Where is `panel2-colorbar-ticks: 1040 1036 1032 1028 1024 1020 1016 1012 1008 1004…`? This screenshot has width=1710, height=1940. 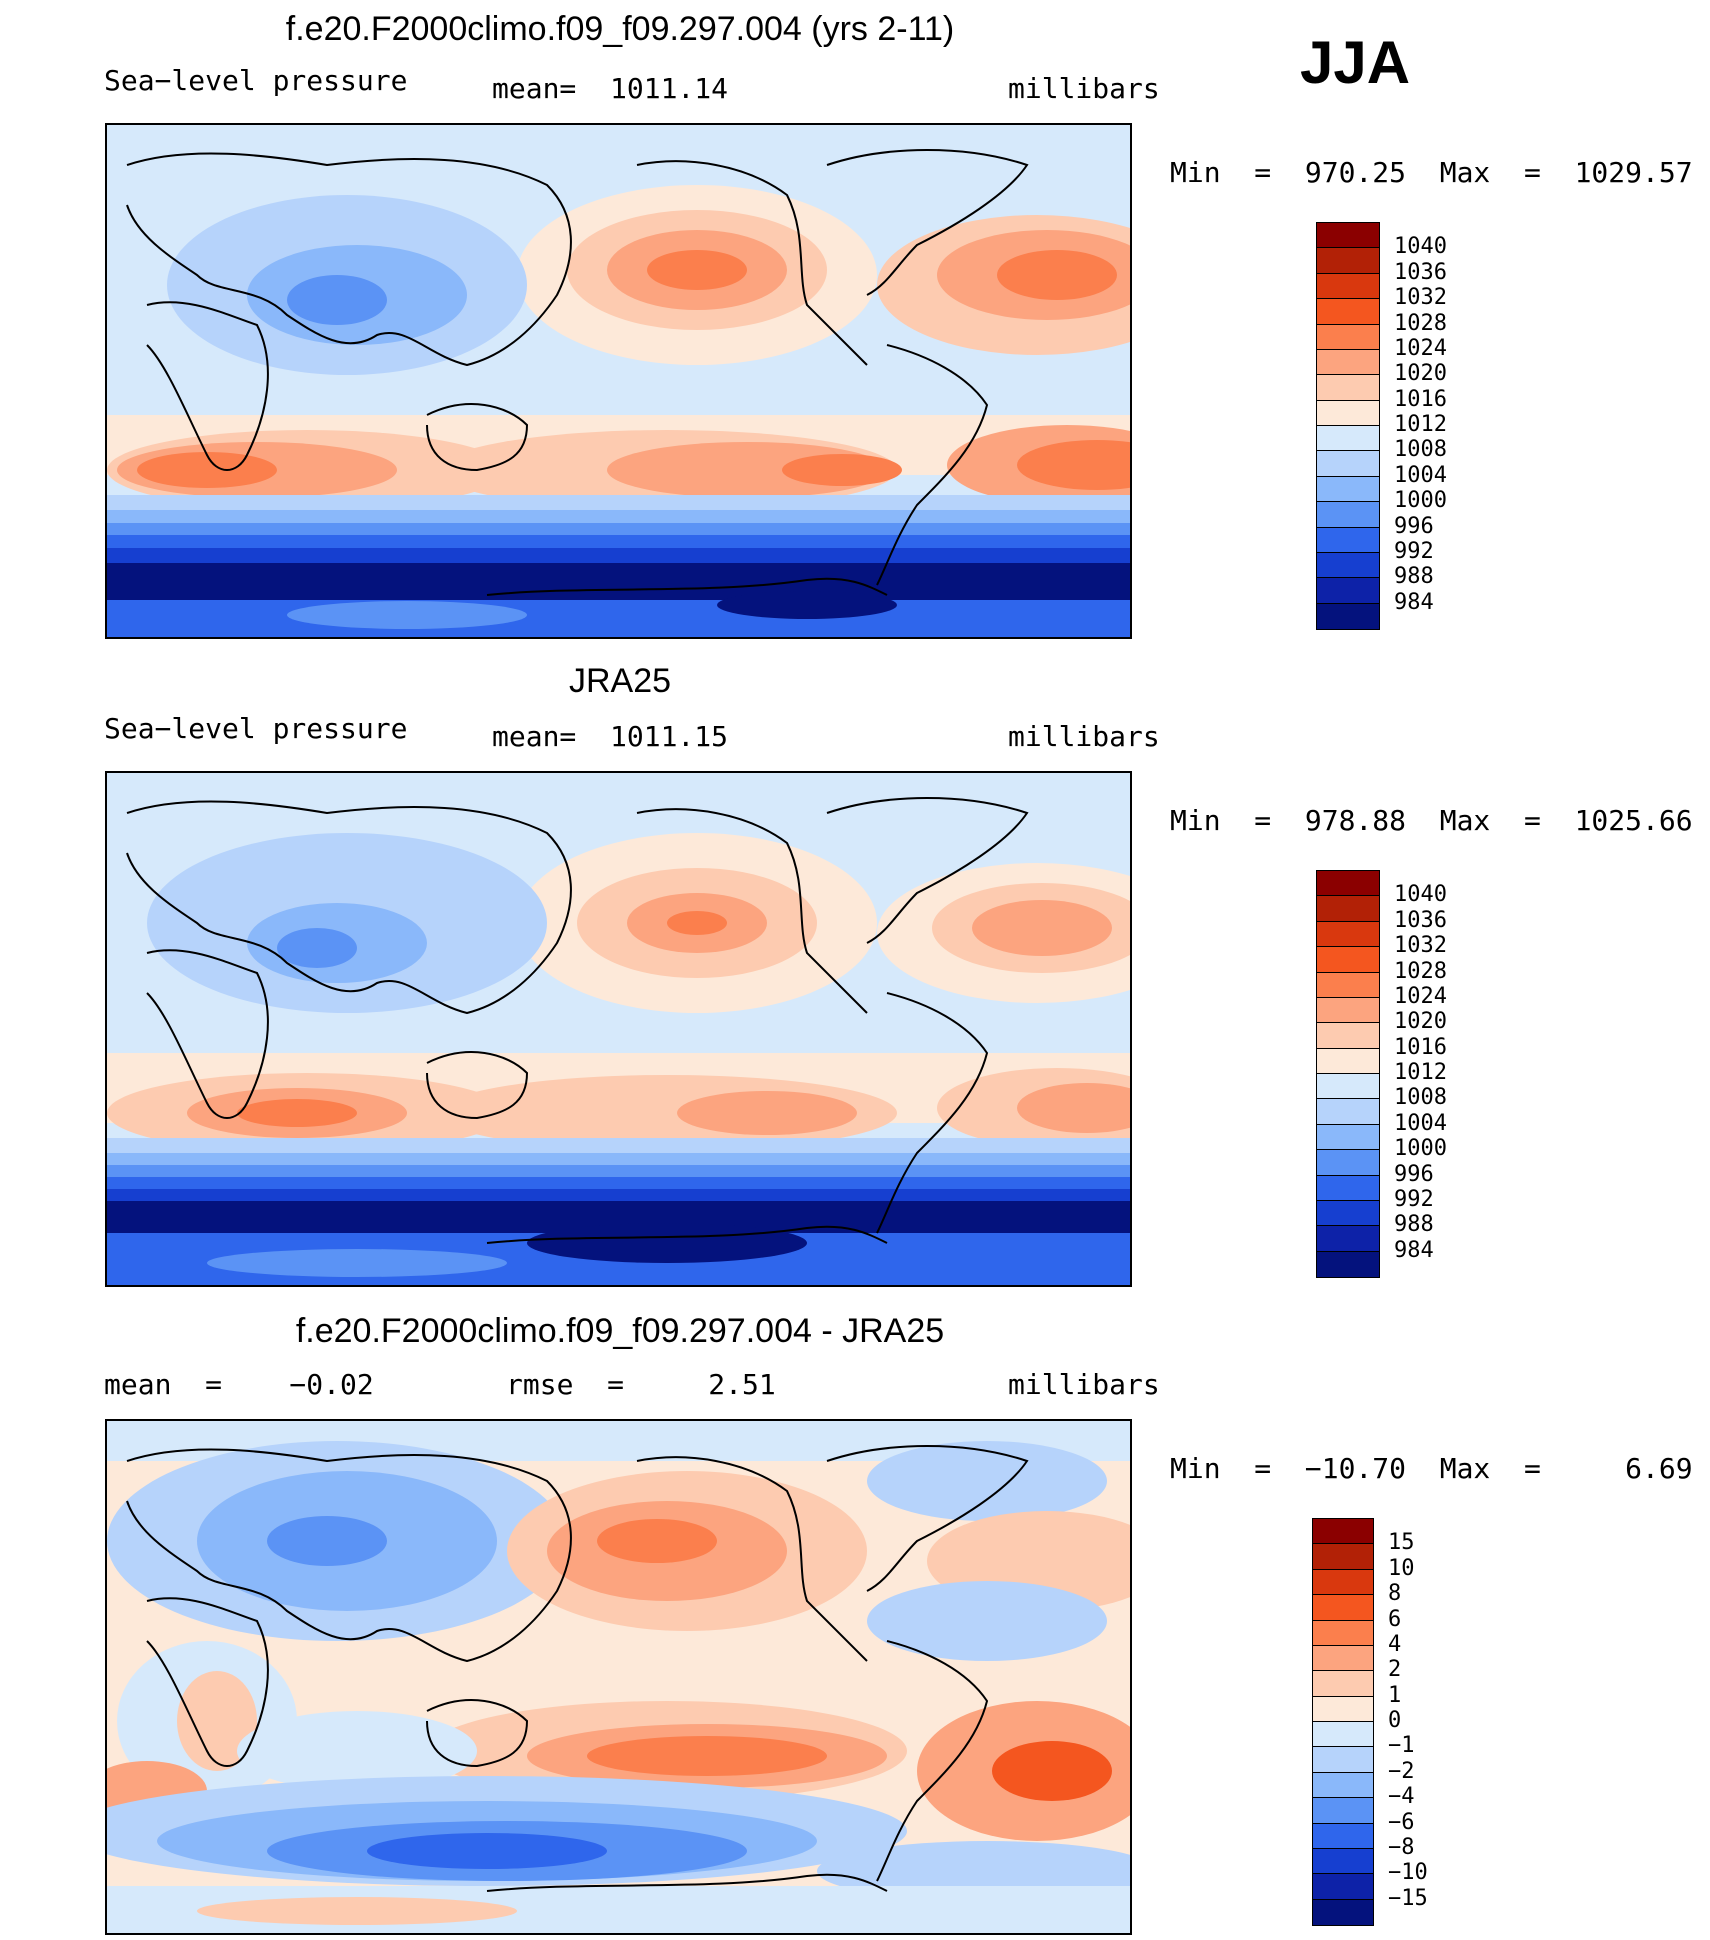 panel2-colorbar-ticks: 1040 1036 1032 1028 1024 1020 1016 1012 1008 1004… is located at coordinates (1450, 1074).